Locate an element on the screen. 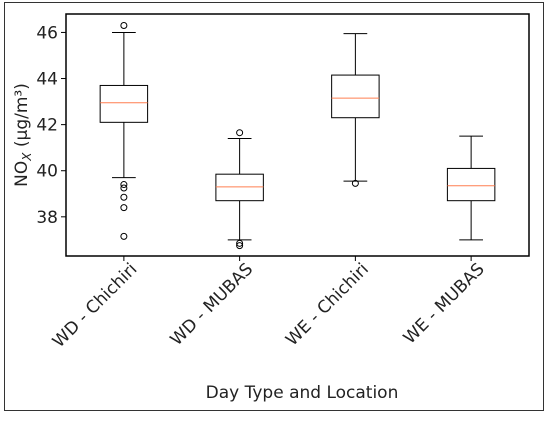  y-axis-title: NOX (µg/m³) is located at coordinates (23, 135).